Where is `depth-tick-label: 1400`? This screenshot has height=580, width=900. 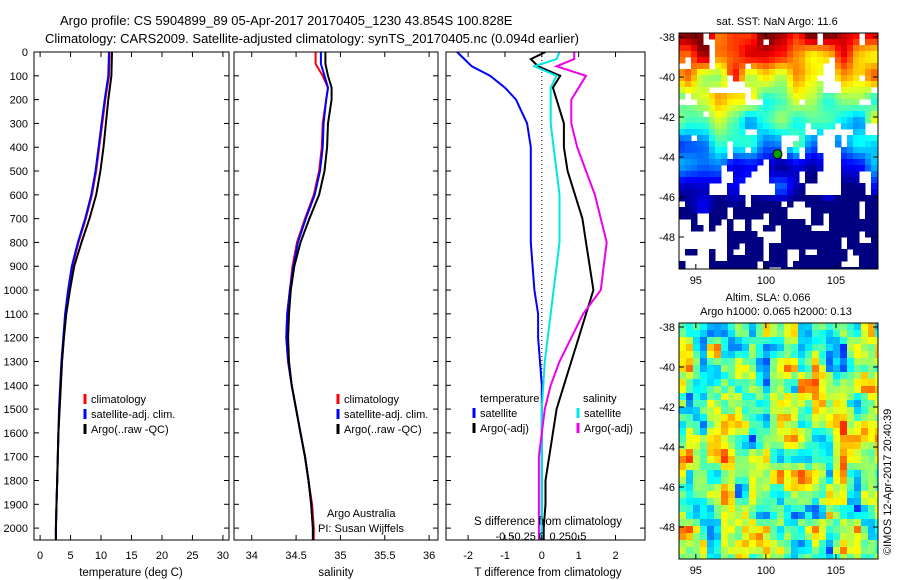 depth-tick-label: 1400 is located at coordinates (16, 386).